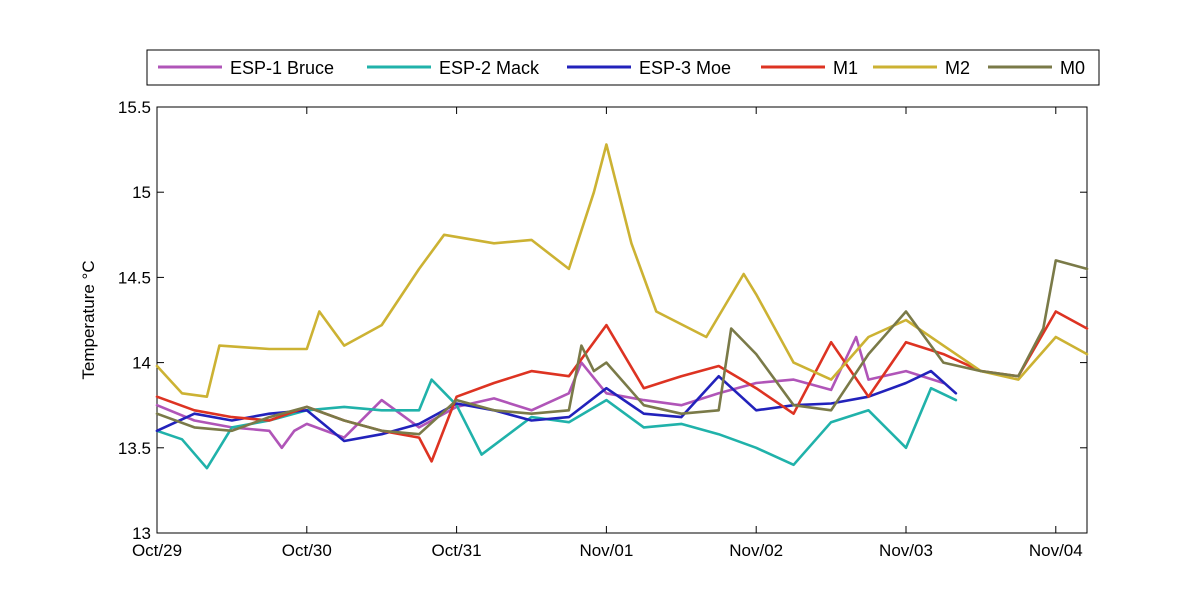  What do you see at coordinates (550, 392) in the screenshot?
I see `series-line-esp-1-bruce` at bounding box center [550, 392].